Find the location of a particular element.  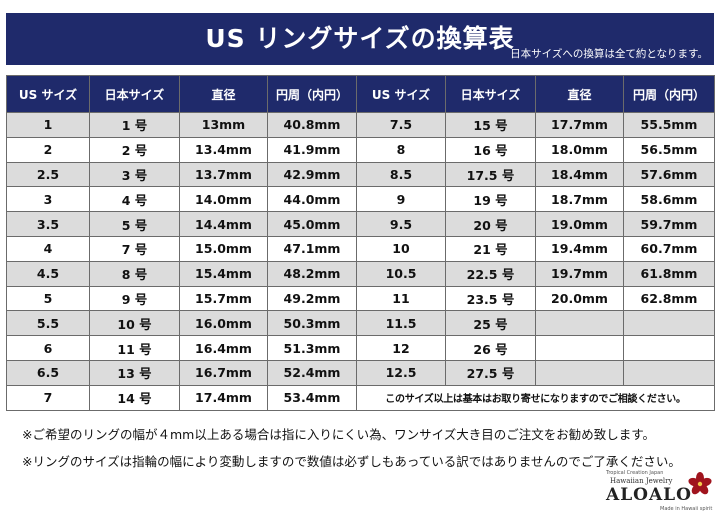

page-title: US リングサイズの換算表 is located at coordinates (360, 38).